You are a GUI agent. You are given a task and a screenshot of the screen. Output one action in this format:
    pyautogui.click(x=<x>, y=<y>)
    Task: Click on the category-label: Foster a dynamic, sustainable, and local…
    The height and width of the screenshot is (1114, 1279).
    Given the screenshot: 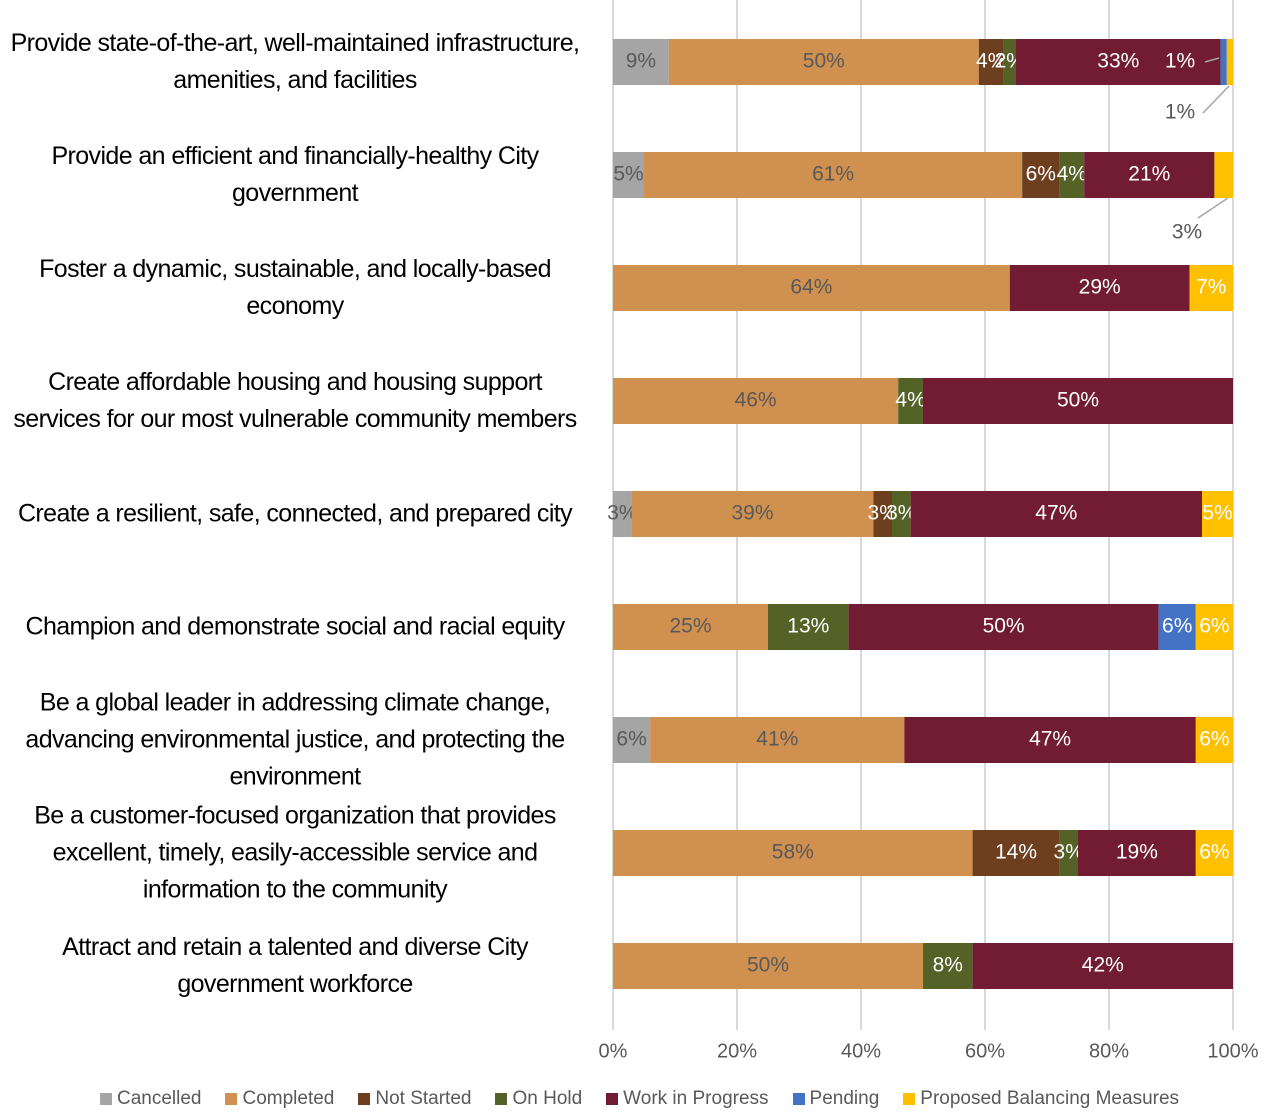 What is the action you would take?
    pyautogui.click(x=295, y=287)
    